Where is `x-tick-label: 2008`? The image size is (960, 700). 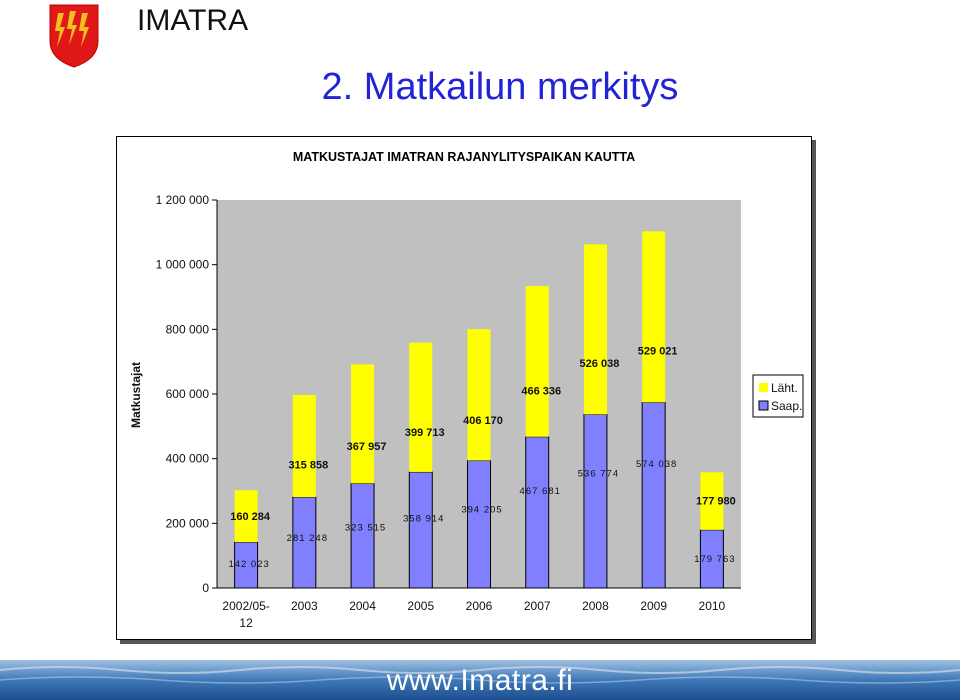 x-tick-label: 2008 is located at coordinates (595, 606).